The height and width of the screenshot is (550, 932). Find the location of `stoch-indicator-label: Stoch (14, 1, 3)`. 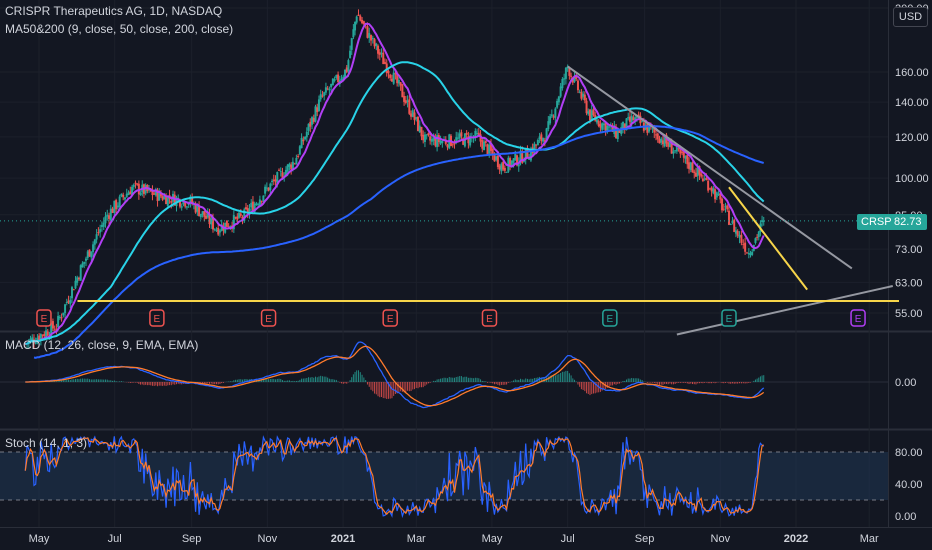

stoch-indicator-label: Stoch (14, 1, 3) is located at coordinates (46, 443).